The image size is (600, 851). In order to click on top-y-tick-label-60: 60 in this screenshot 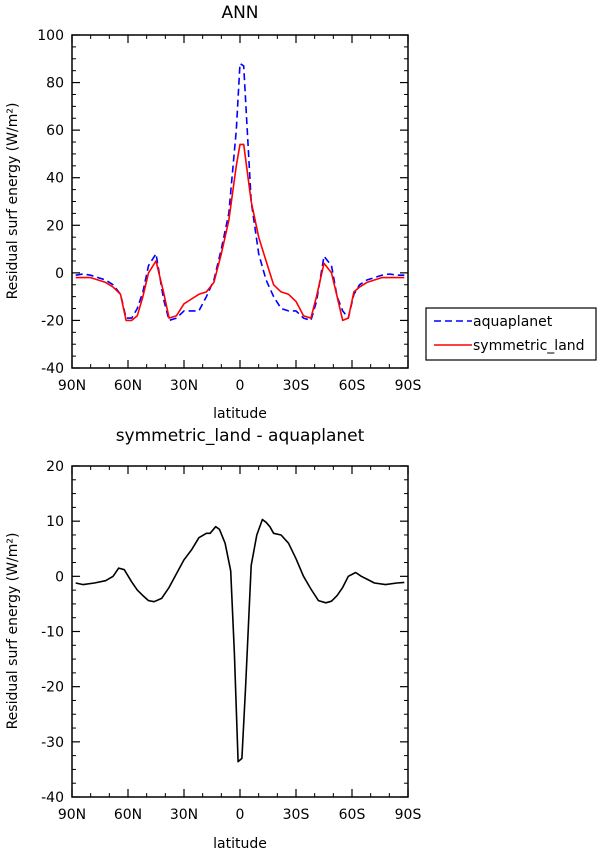, I will do `click(55, 131)`.